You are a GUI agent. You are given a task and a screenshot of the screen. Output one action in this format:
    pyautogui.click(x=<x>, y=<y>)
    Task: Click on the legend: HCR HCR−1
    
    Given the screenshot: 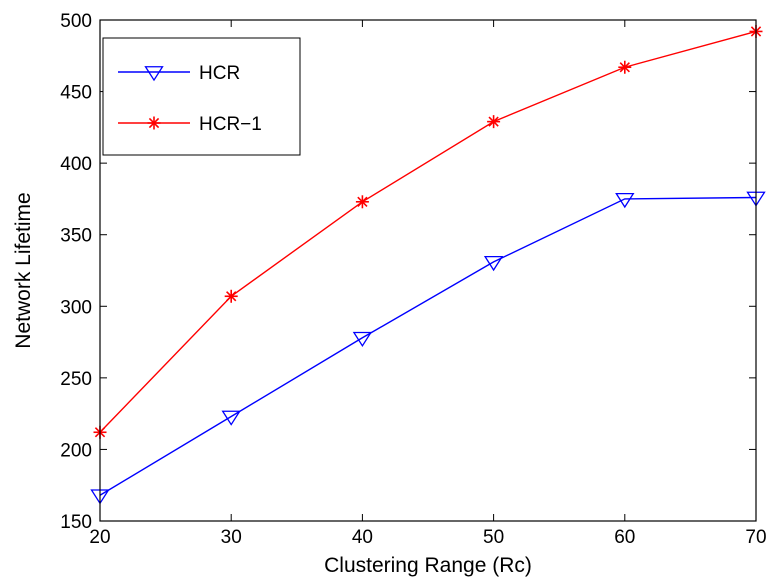 What is the action you would take?
    pyautogui.click(x=201, y=96)
    